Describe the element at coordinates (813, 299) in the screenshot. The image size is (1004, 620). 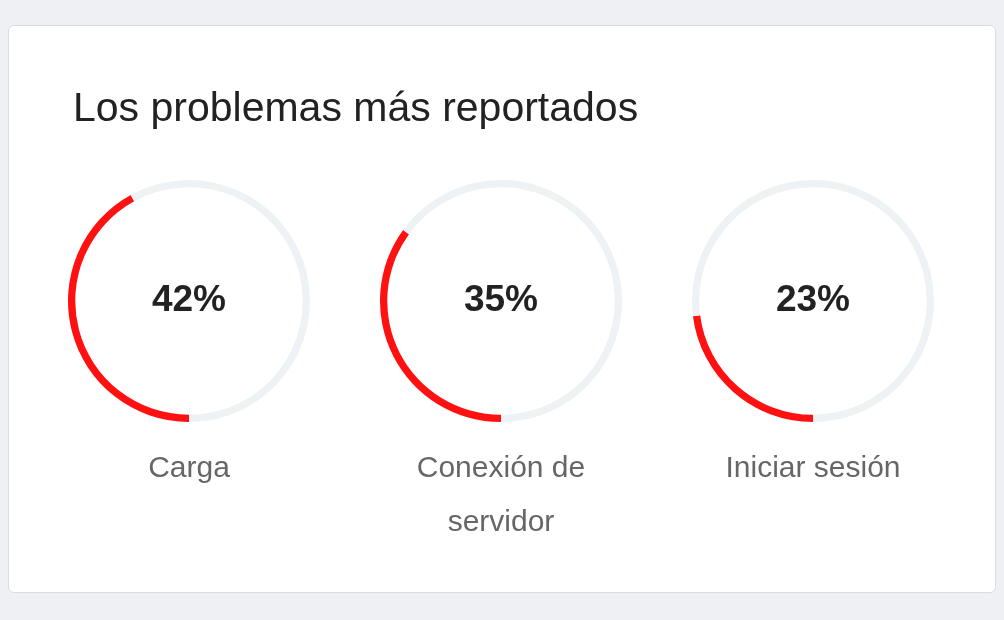
I see `text: 23%` at that location.